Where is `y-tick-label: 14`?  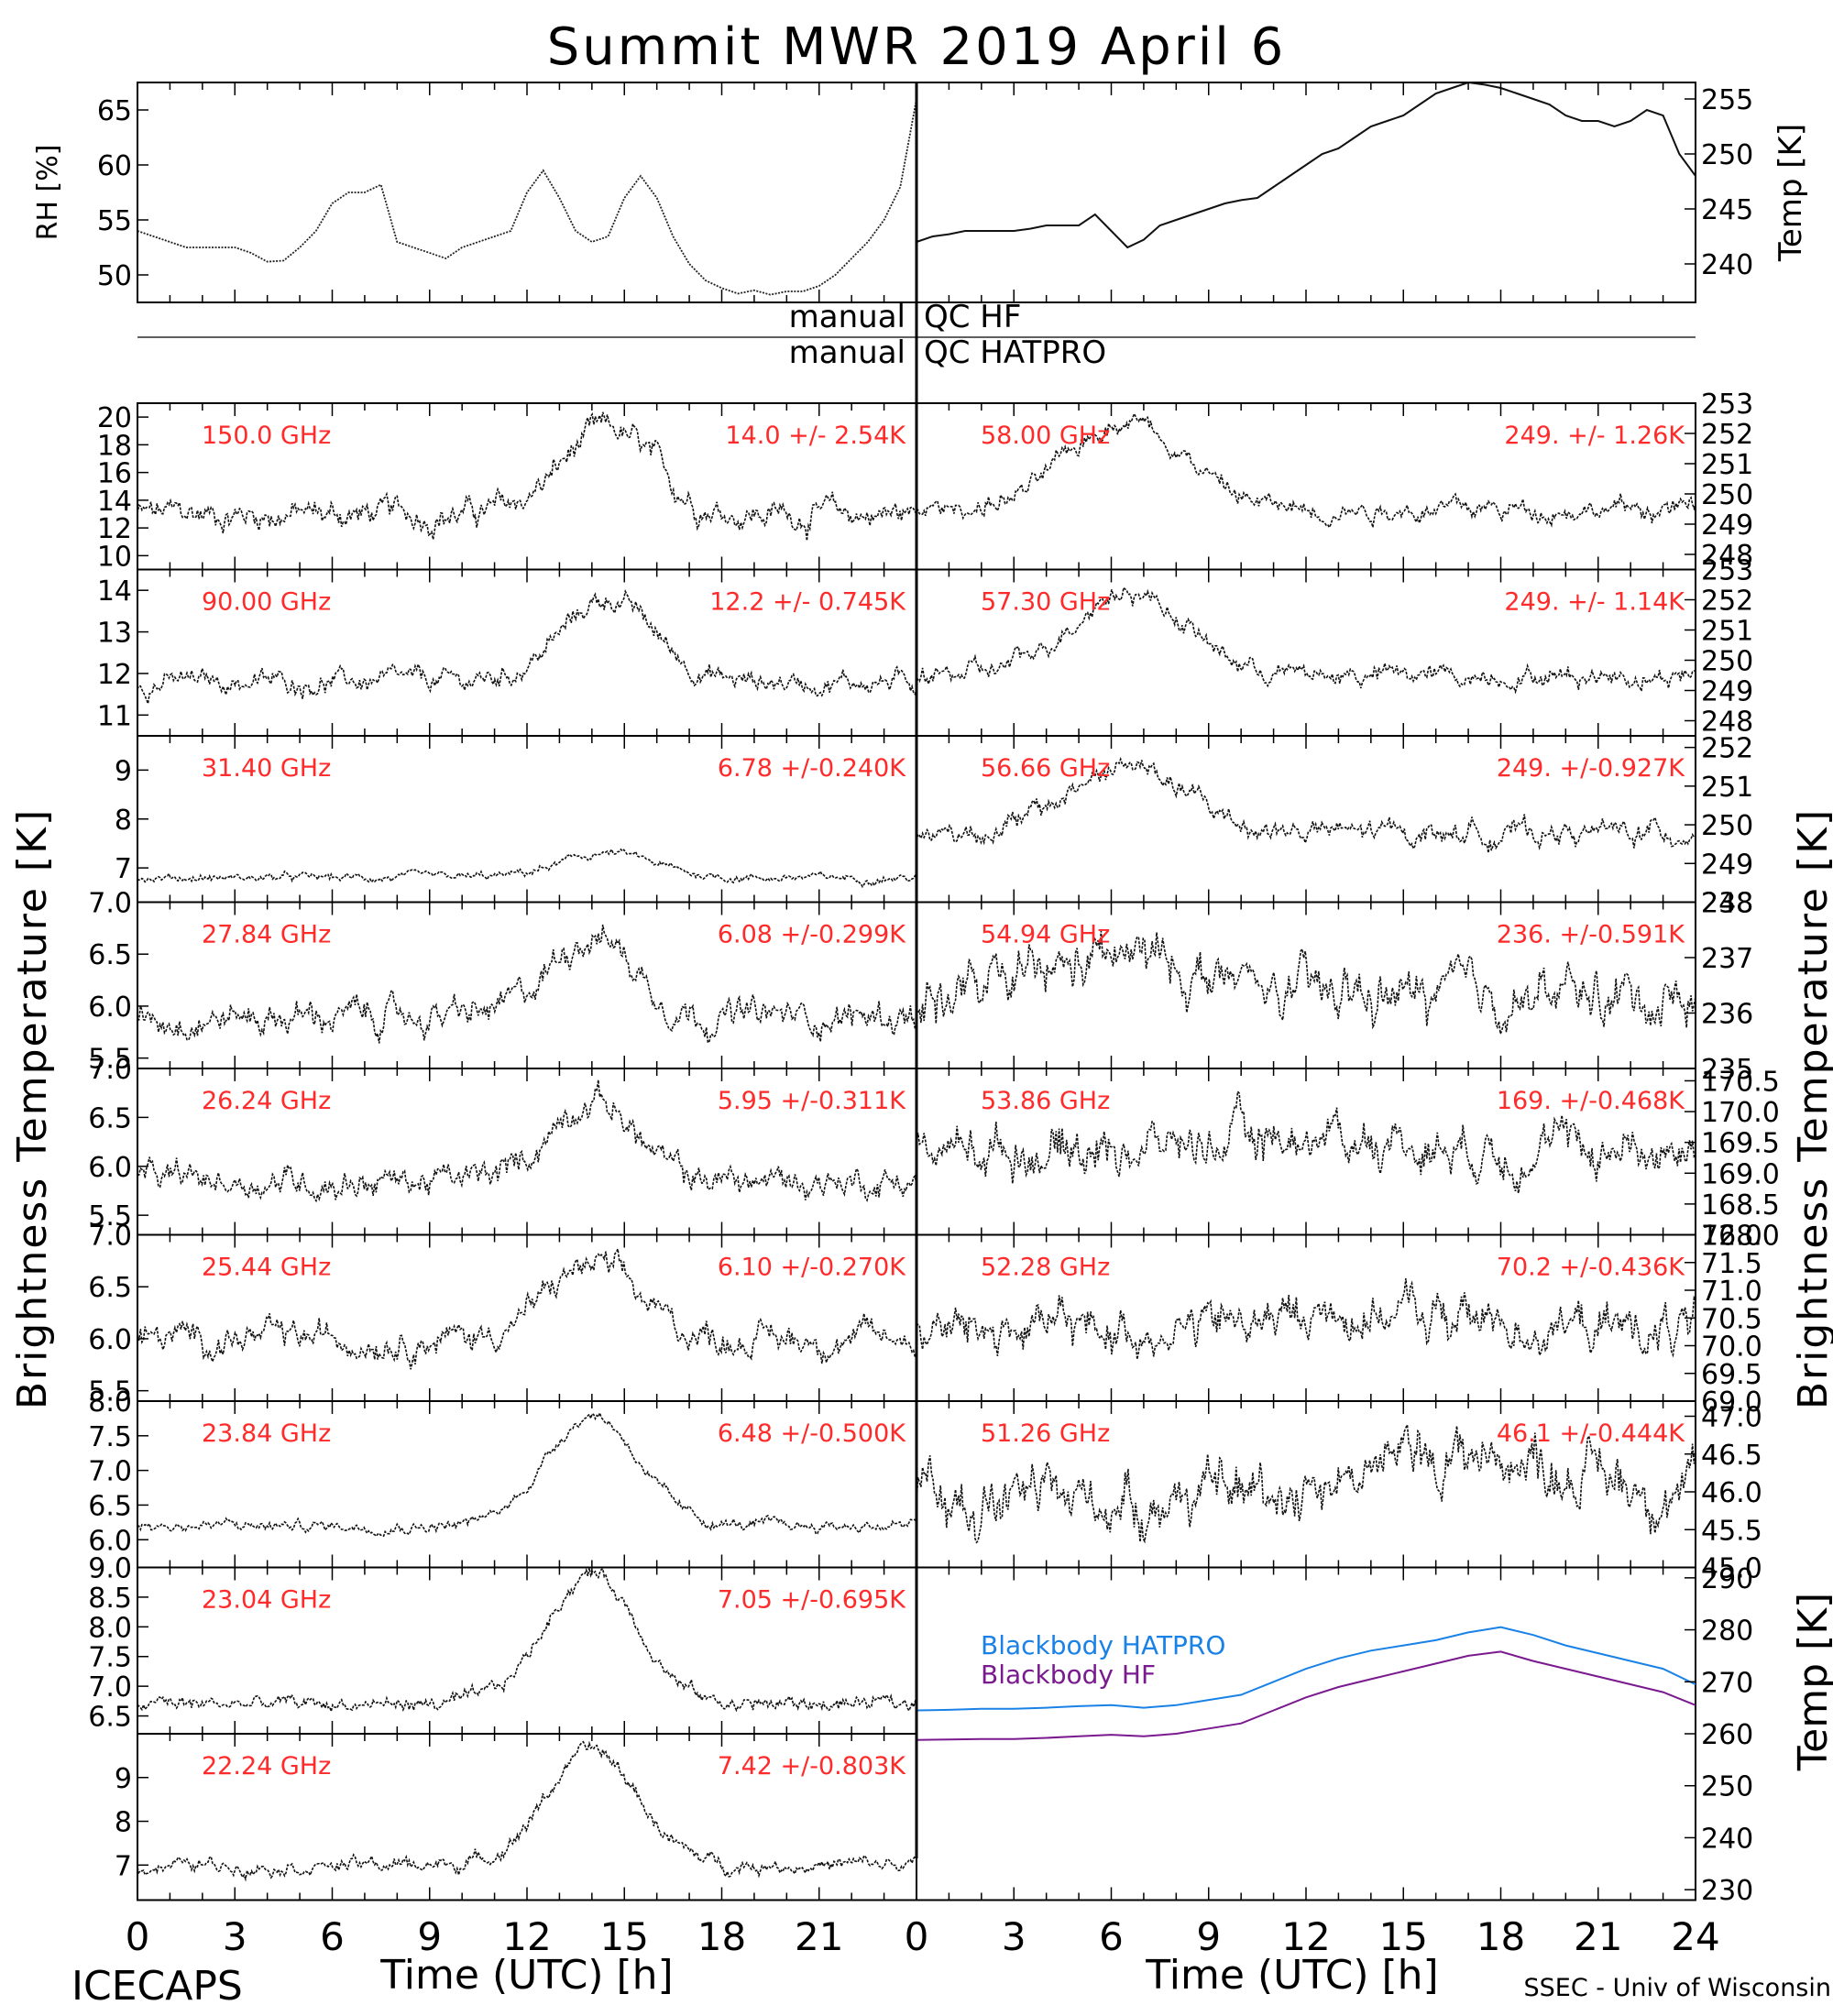 y-tick-label: 14 is located at coordinates (114, 591).